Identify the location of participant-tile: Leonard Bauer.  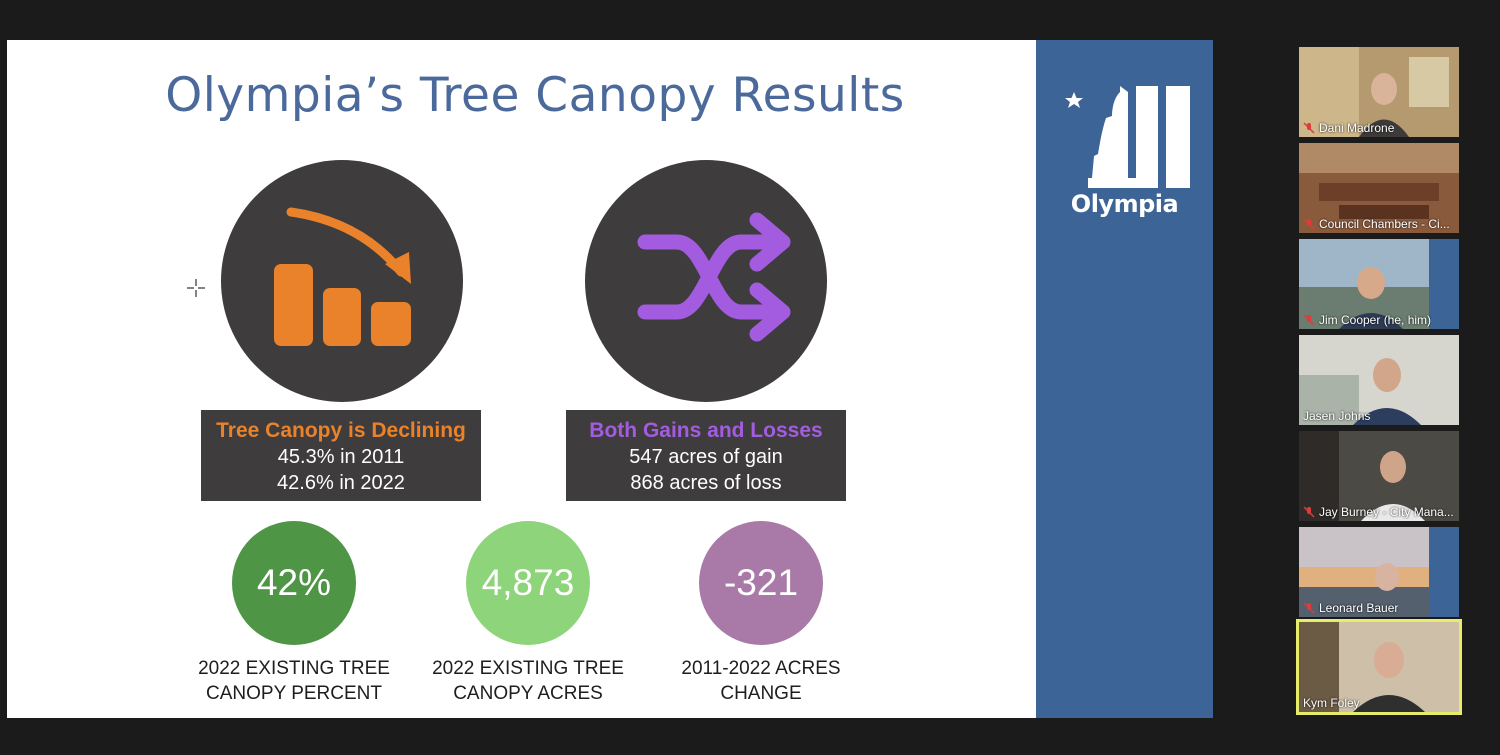
(1379, 572).